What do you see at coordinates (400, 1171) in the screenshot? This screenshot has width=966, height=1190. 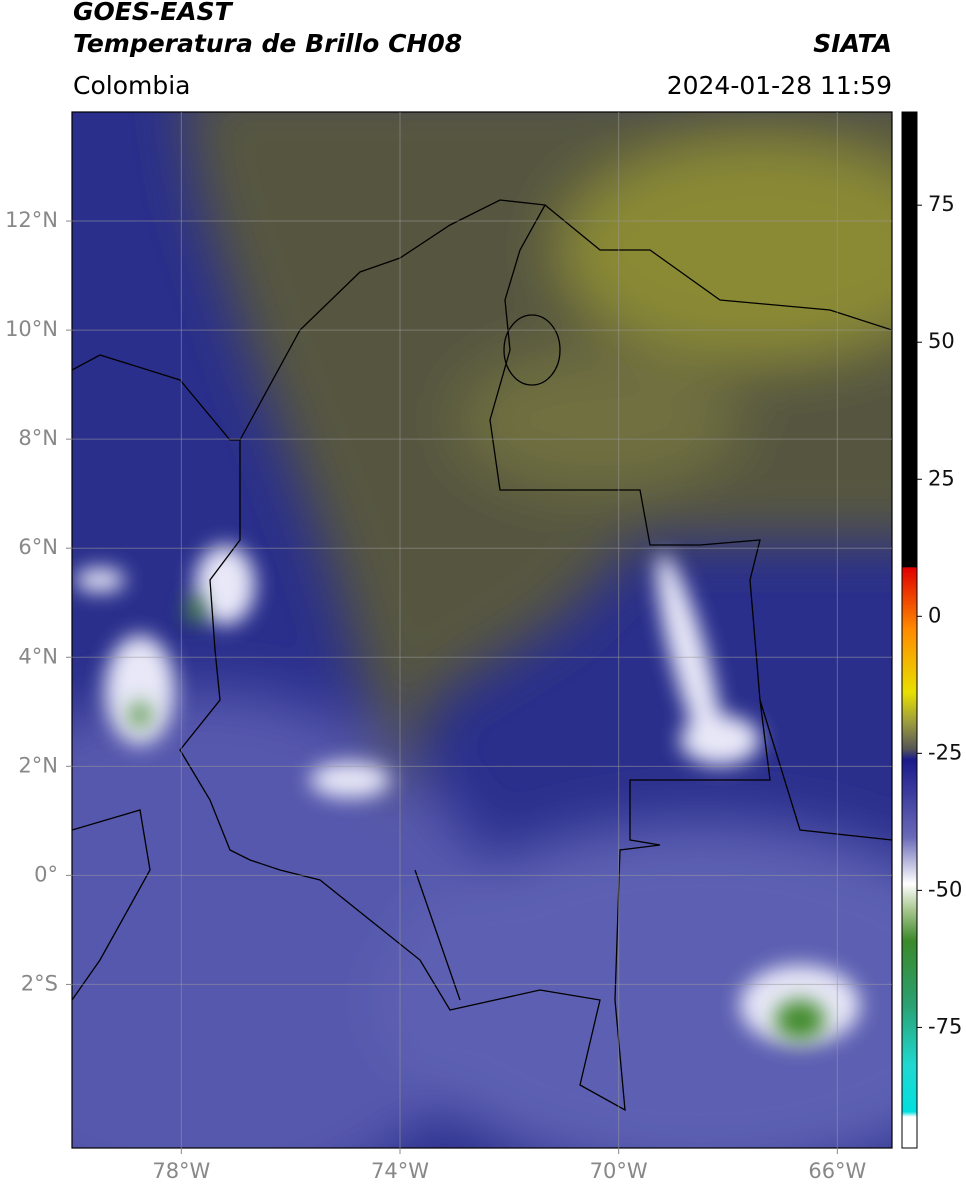 I see `x-tick-label: 74°W` at bounding box center [400, 1171].